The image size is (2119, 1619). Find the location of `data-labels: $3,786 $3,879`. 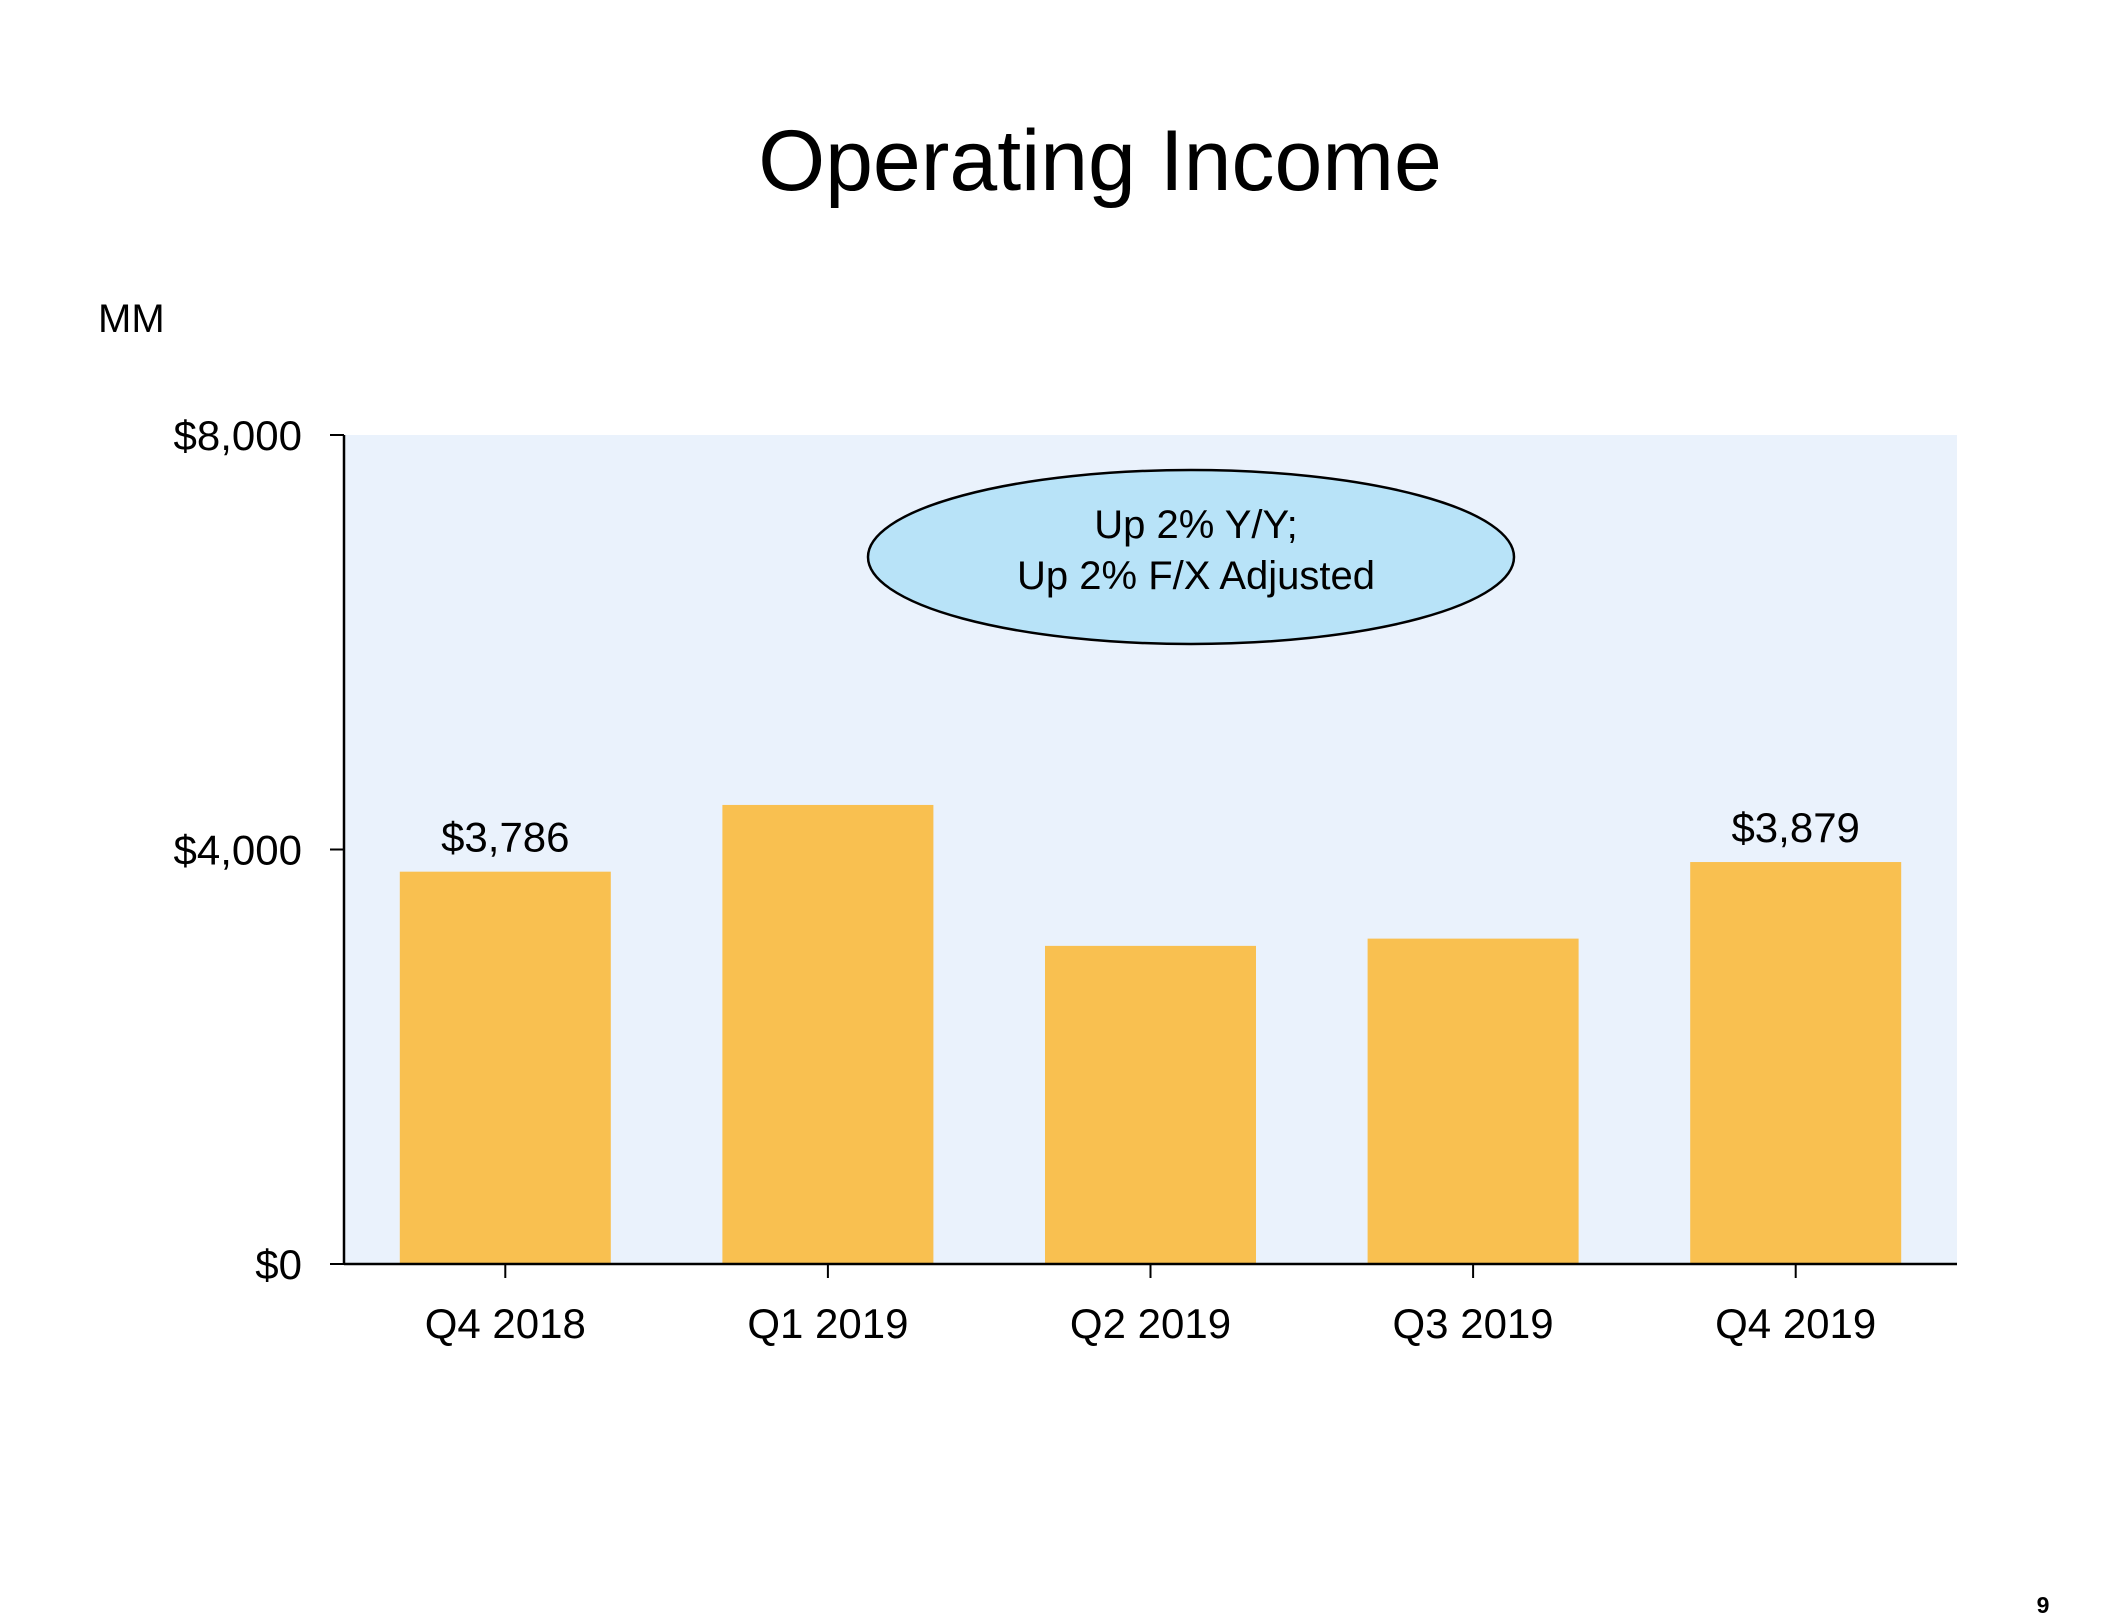

data-labels: $3,786 $3,879 is located at coordinates (1150, 832).